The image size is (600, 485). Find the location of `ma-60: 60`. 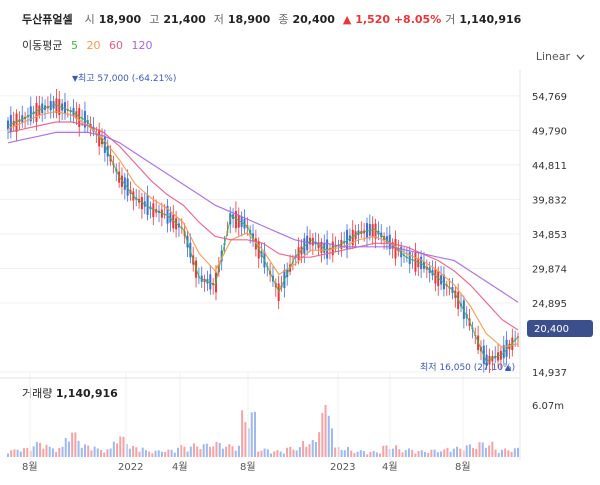

ma-60: 60 is located at coordinates (115, 45).